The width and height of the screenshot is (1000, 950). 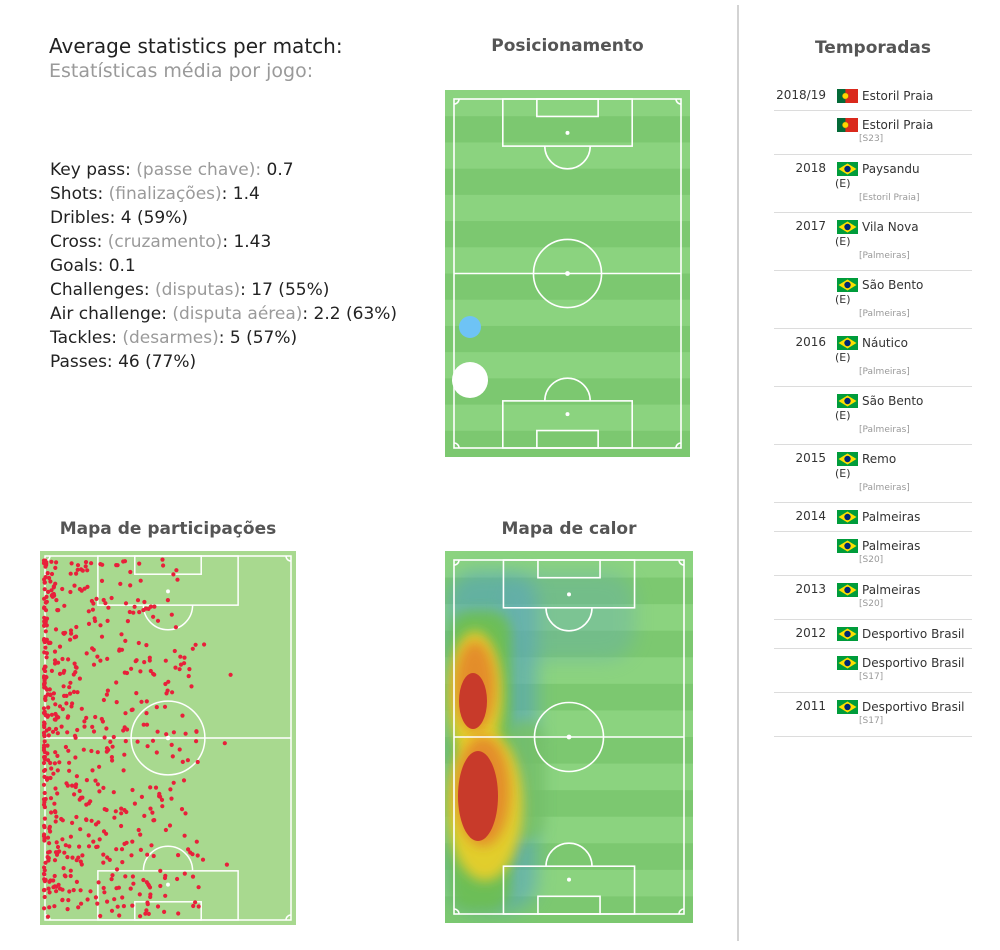 I want to click on penalty-arc-top, so click(x=168, y=618).